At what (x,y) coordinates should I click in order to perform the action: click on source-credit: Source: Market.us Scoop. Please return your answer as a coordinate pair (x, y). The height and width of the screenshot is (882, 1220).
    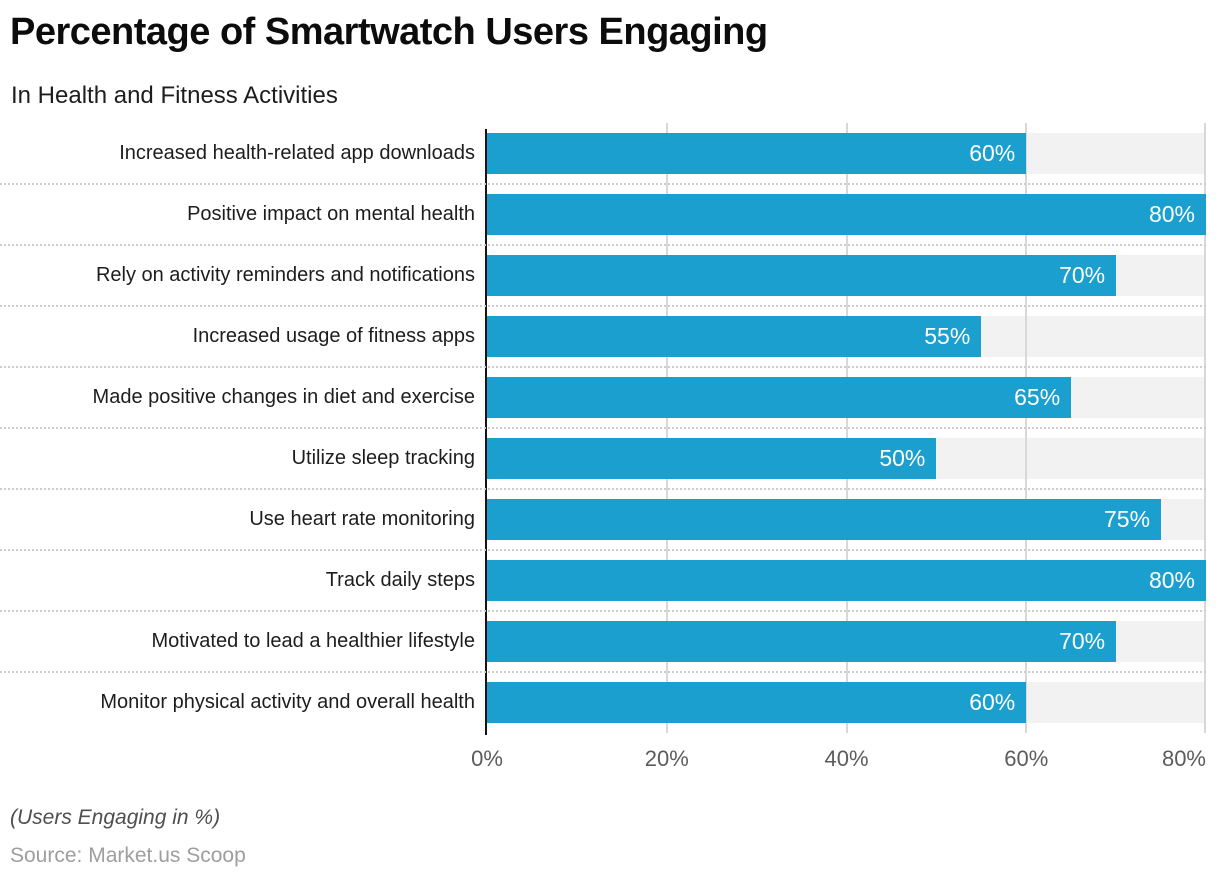
    Looking at the image, I should click on (128, 855).